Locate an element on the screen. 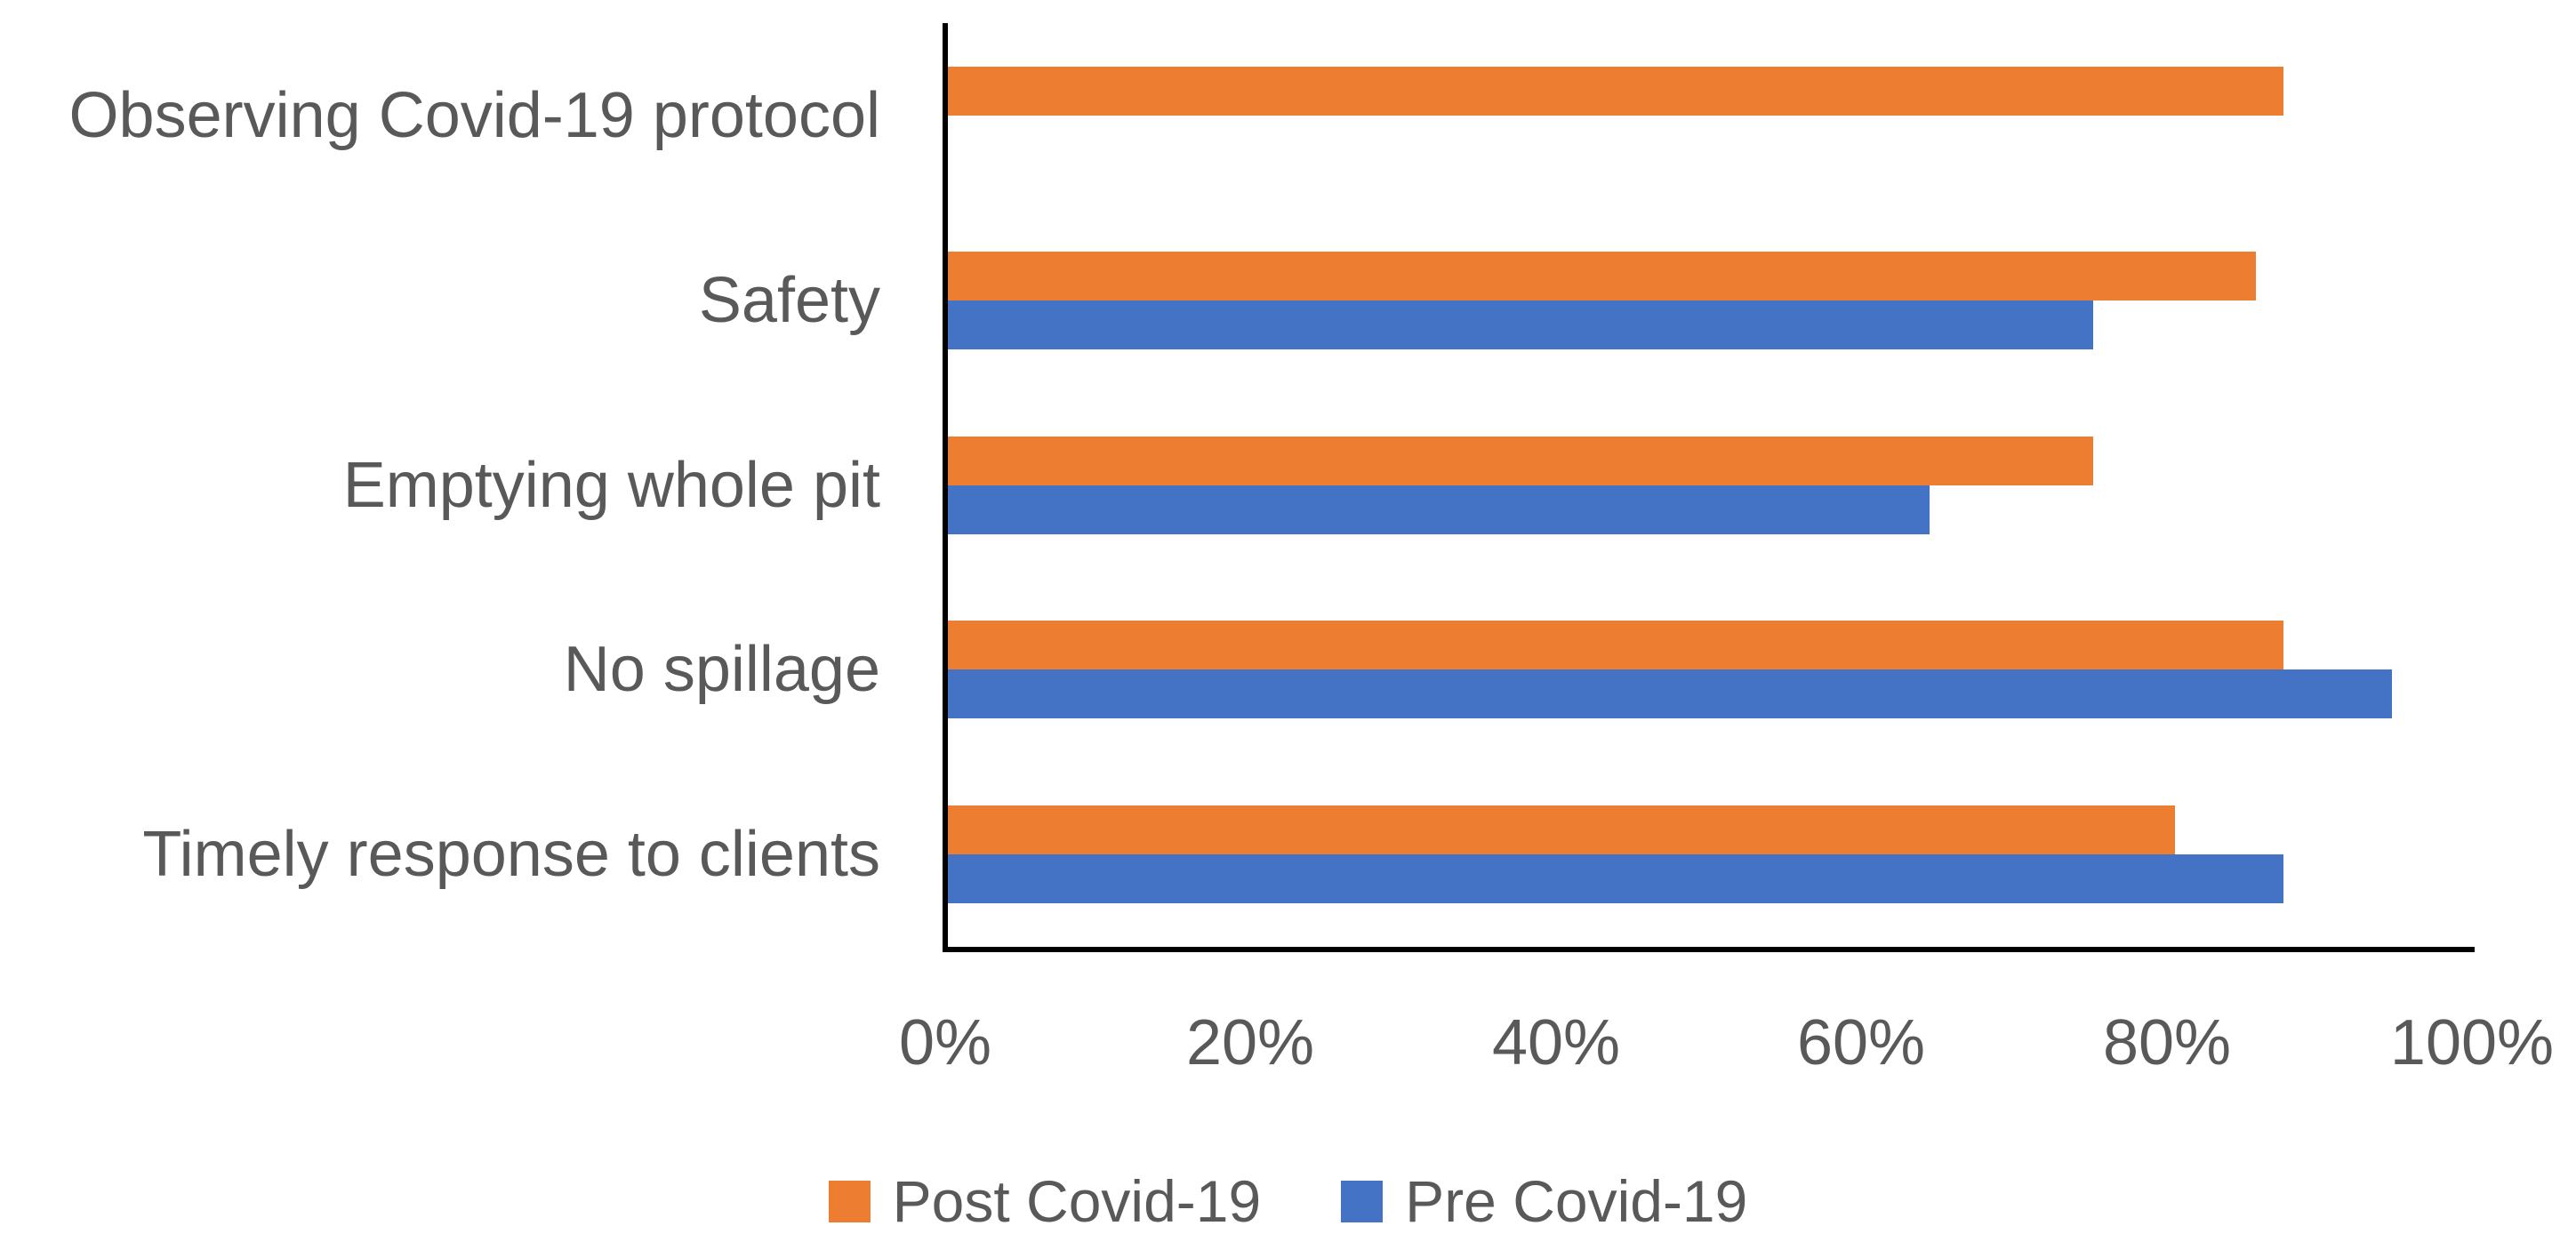 The height and width of the screenshot is (1242, 2576). legend-item-post-covid-19: Post Covid-19 is located at coordinates (1045, 1201).